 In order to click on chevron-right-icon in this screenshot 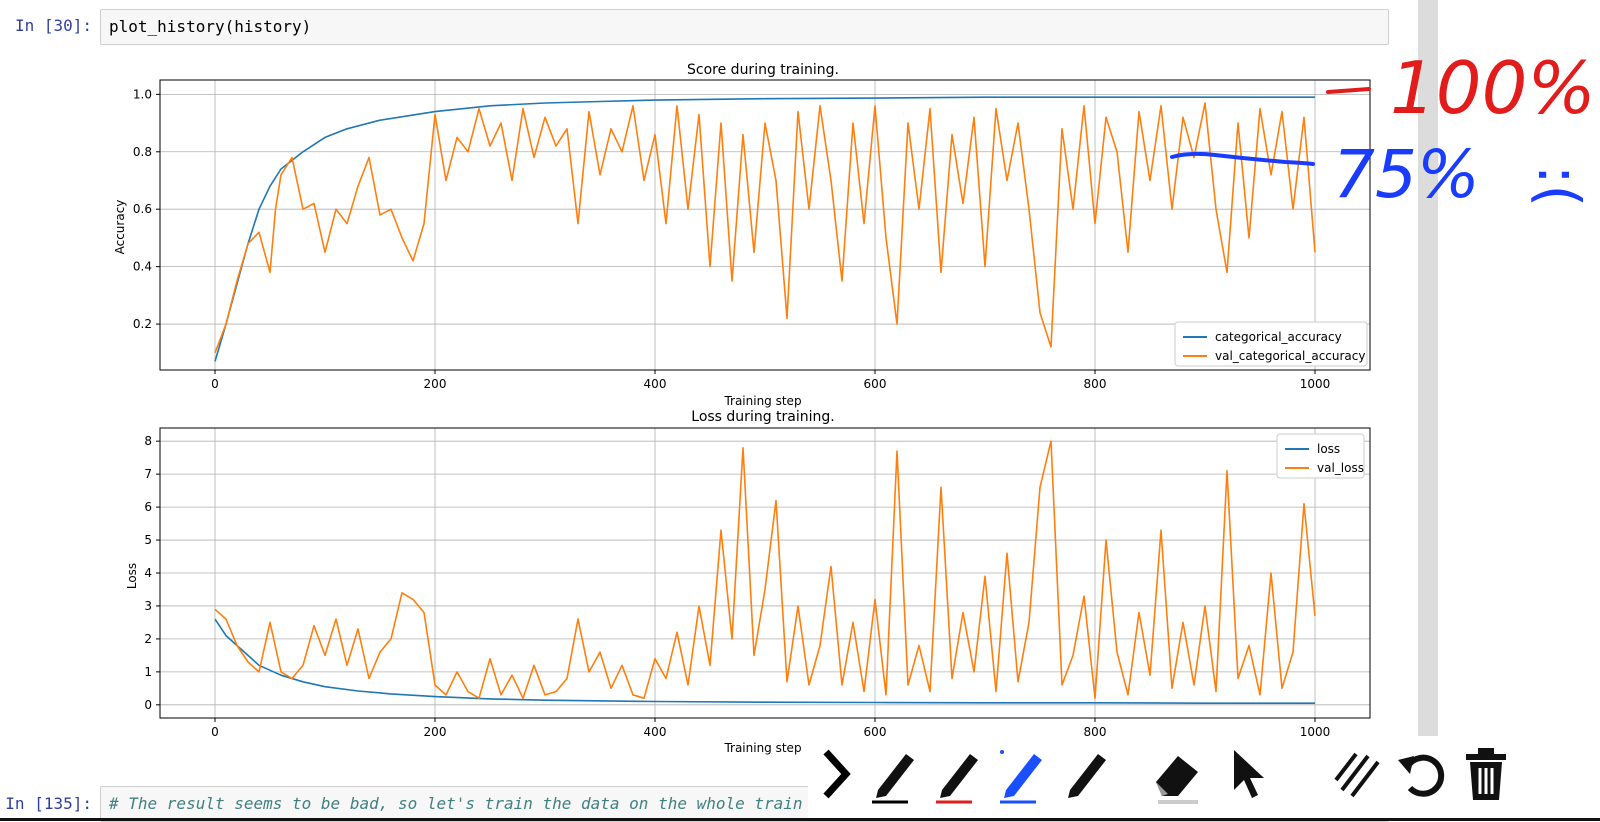, I will do `click(838, 774)`.